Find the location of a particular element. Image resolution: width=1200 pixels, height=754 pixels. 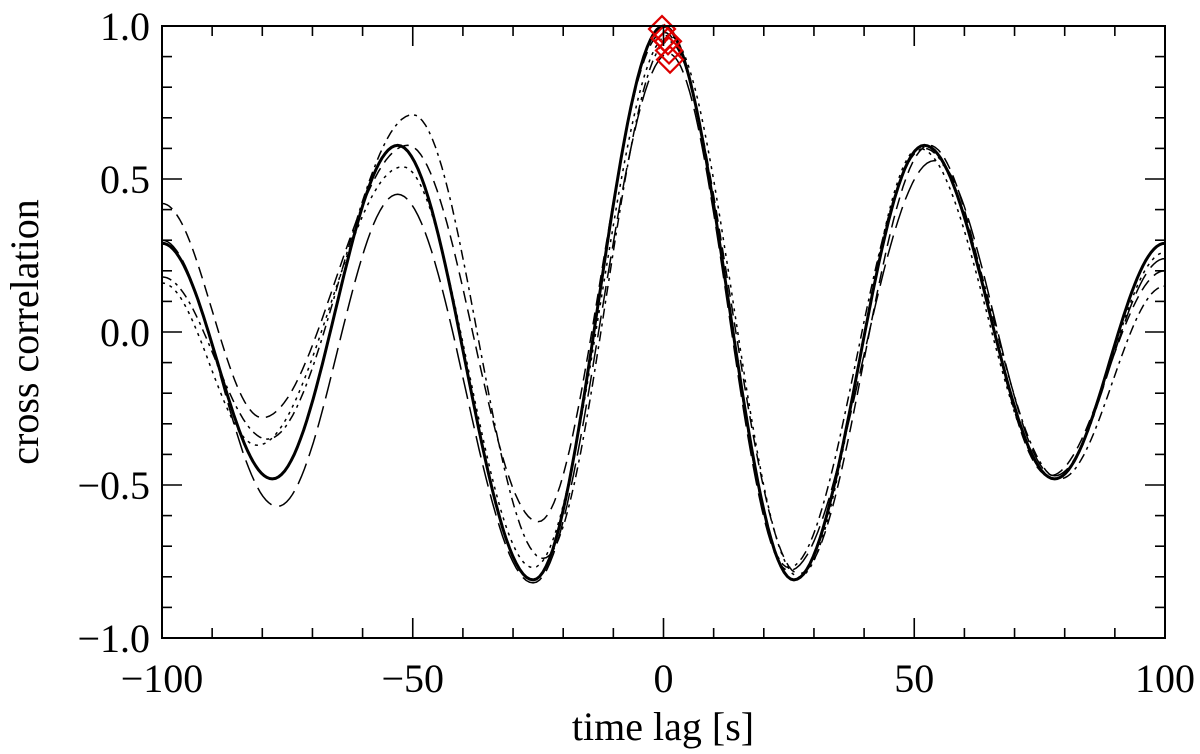

y-tick-labels: −1.0 −0.5 0.0 0.5 1.0 is located at coordinates (113, 332).